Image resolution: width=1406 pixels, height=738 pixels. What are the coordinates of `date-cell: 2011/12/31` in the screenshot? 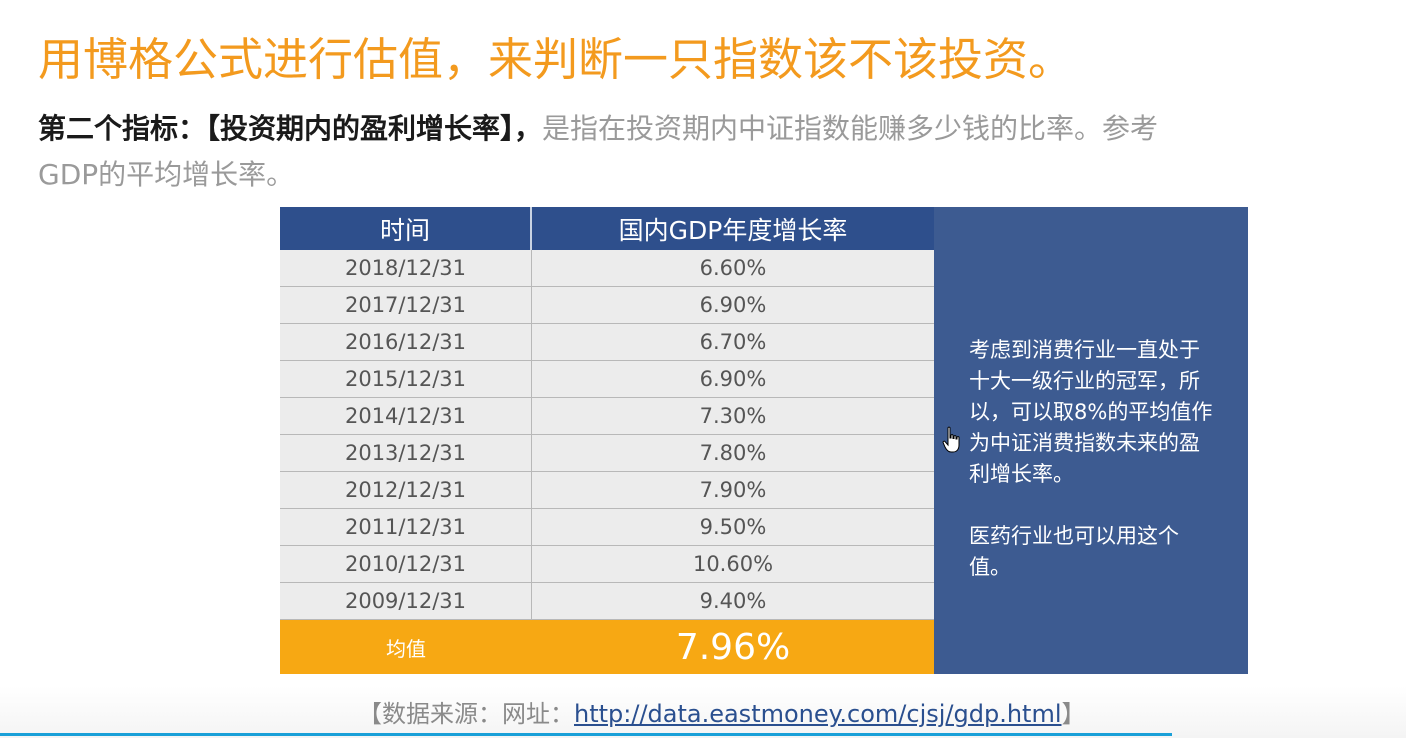 It's located at (406, 527).